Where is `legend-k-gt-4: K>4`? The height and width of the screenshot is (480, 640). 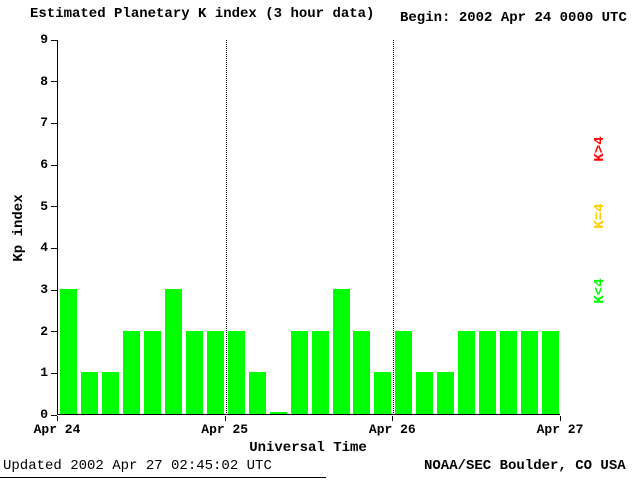 legend-k-gt-4: K>4 is located at coordinates (600, 149).